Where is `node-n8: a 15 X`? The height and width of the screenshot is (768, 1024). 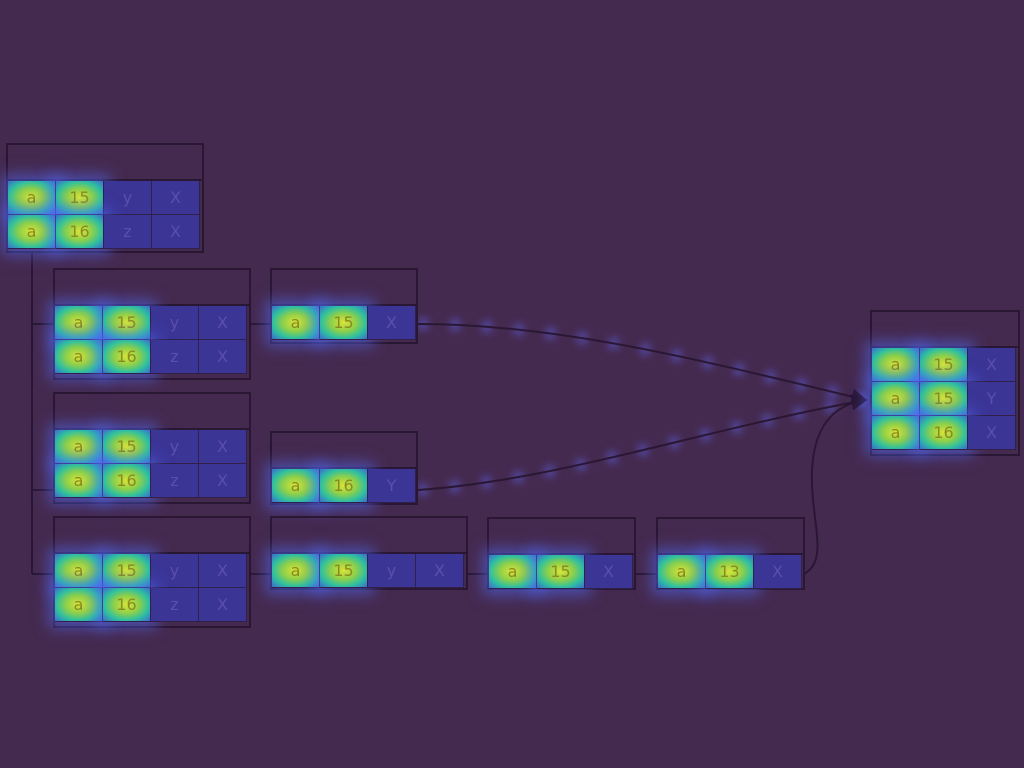
node-n8: a 15 X is located at coordinates (561, 553).